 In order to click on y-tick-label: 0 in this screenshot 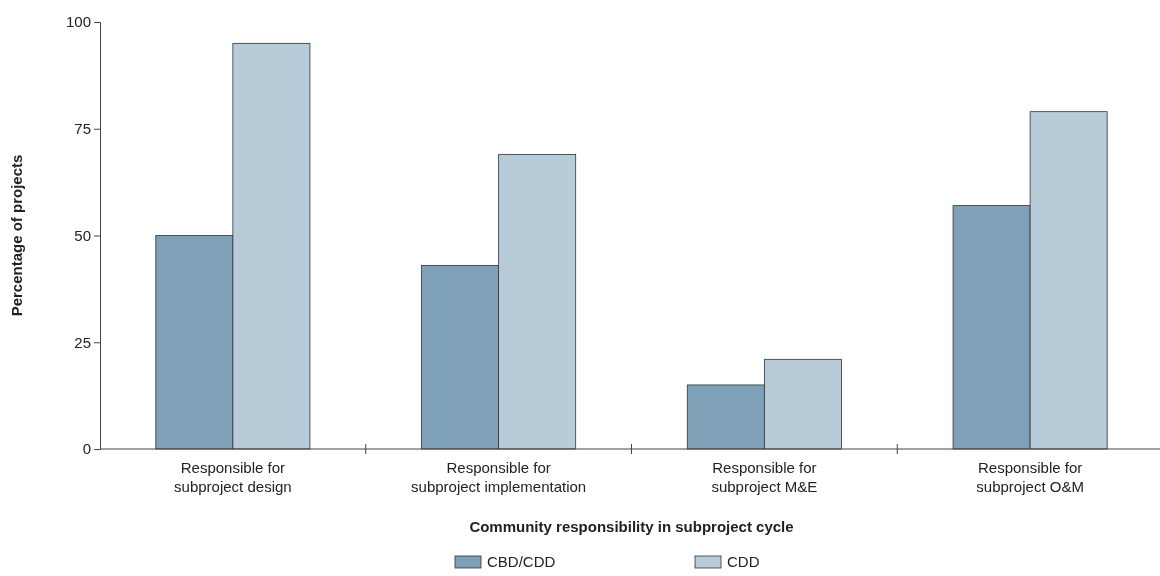, I will do `click(86, 449)`.